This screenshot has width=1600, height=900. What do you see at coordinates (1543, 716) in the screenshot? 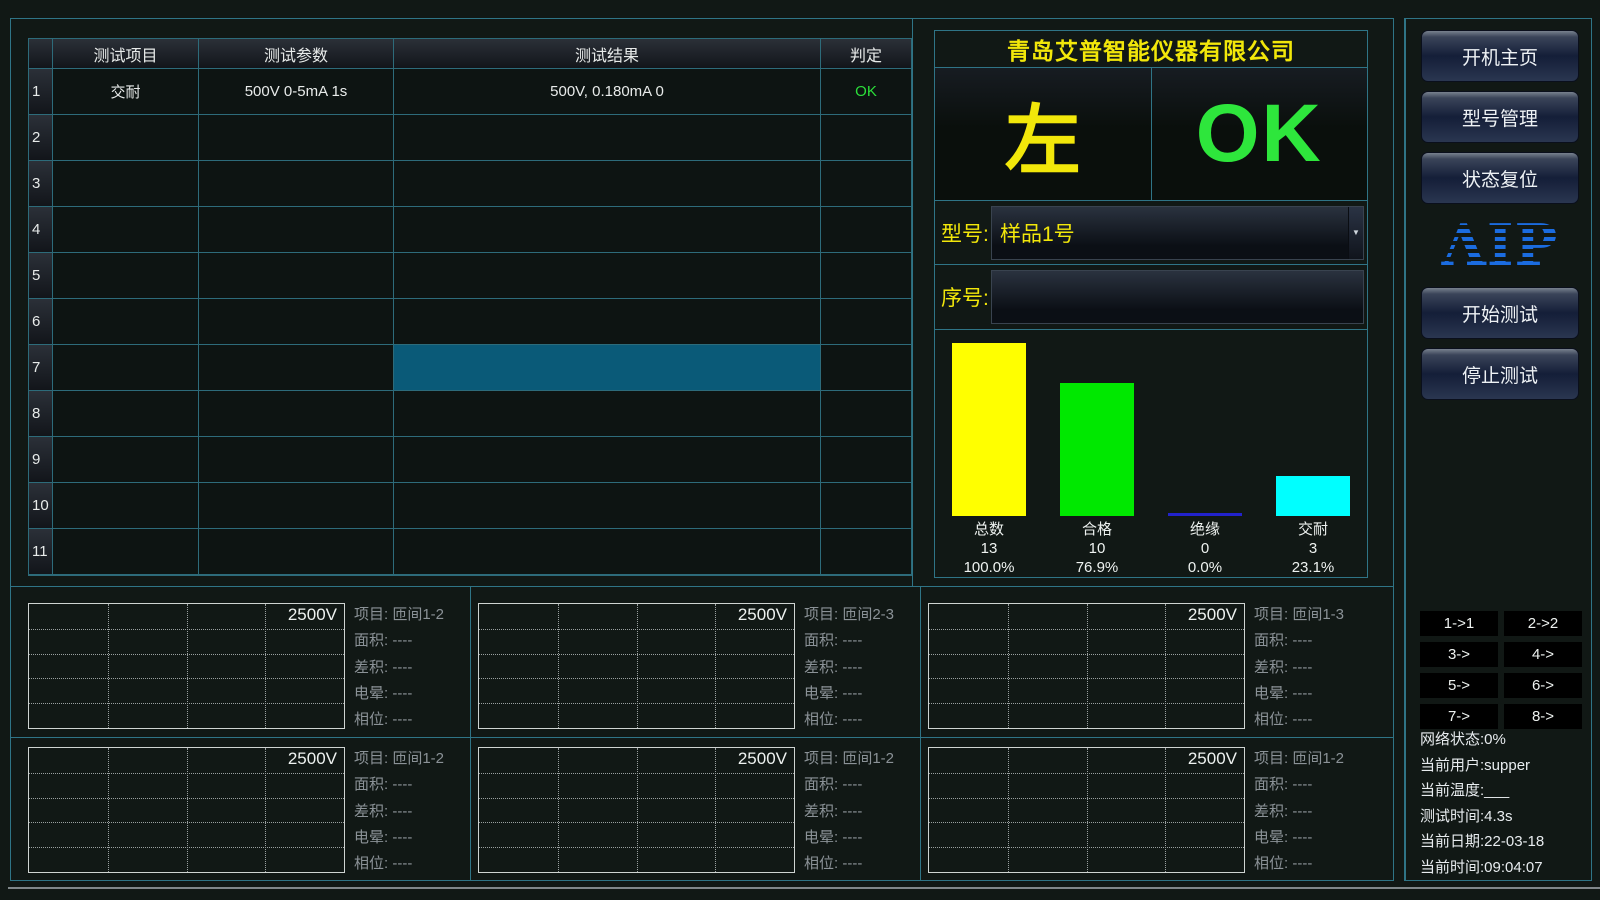
I see `channel-button: 8->` at bounding box center [1543, 716].